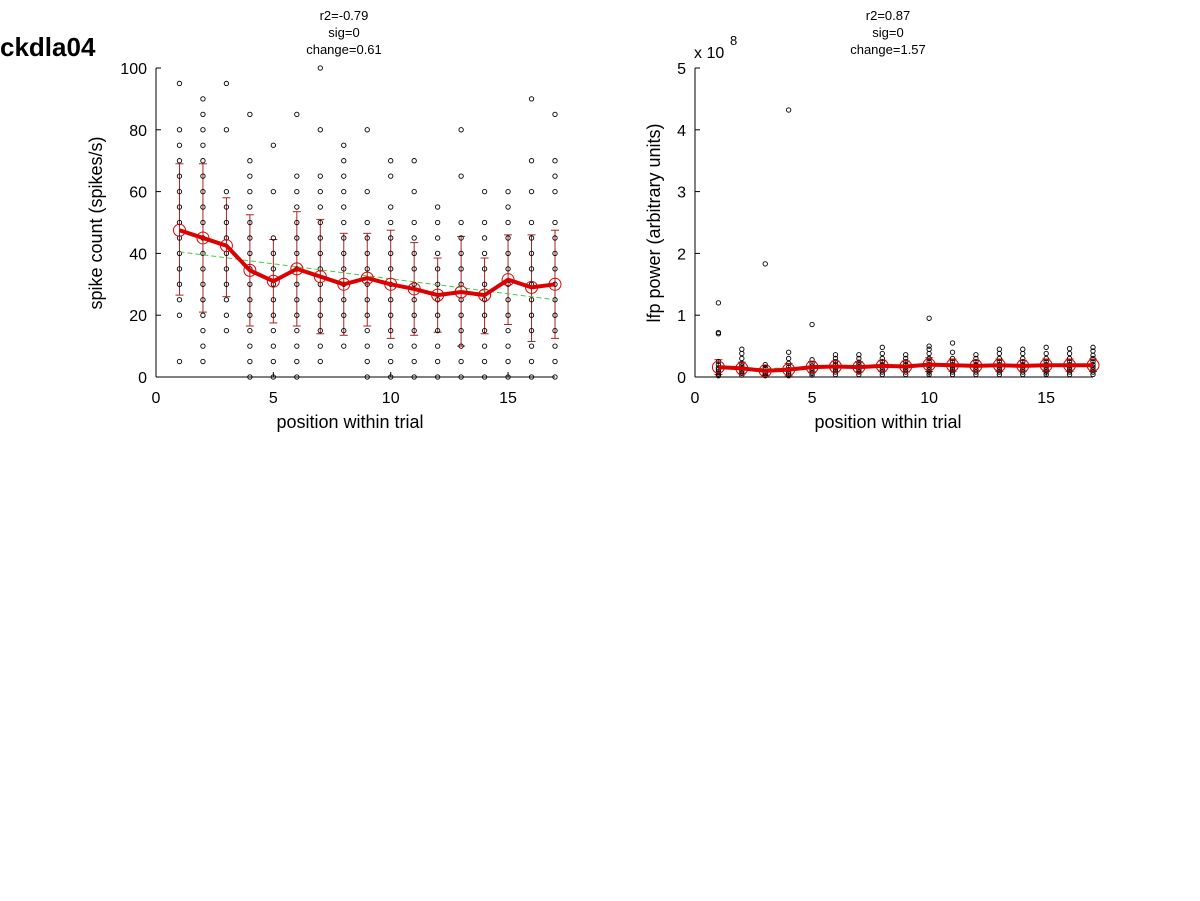  I want to click on spike-y-tick-label: 40, so click(138, 254).